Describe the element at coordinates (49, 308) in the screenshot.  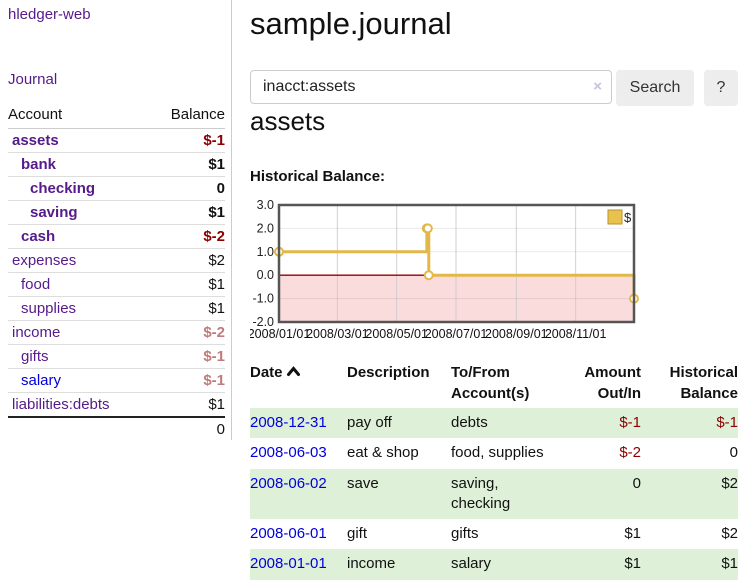
I see `account-link: supplies` at that location.